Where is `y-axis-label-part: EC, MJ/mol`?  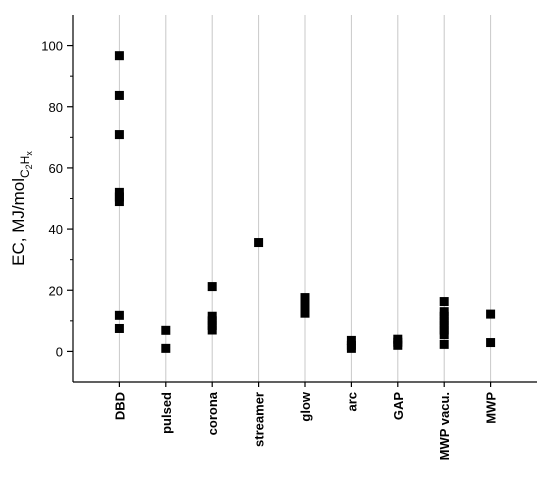 y-axis-label-part: EC, MJ/mol is located at coordinates (18, 222).